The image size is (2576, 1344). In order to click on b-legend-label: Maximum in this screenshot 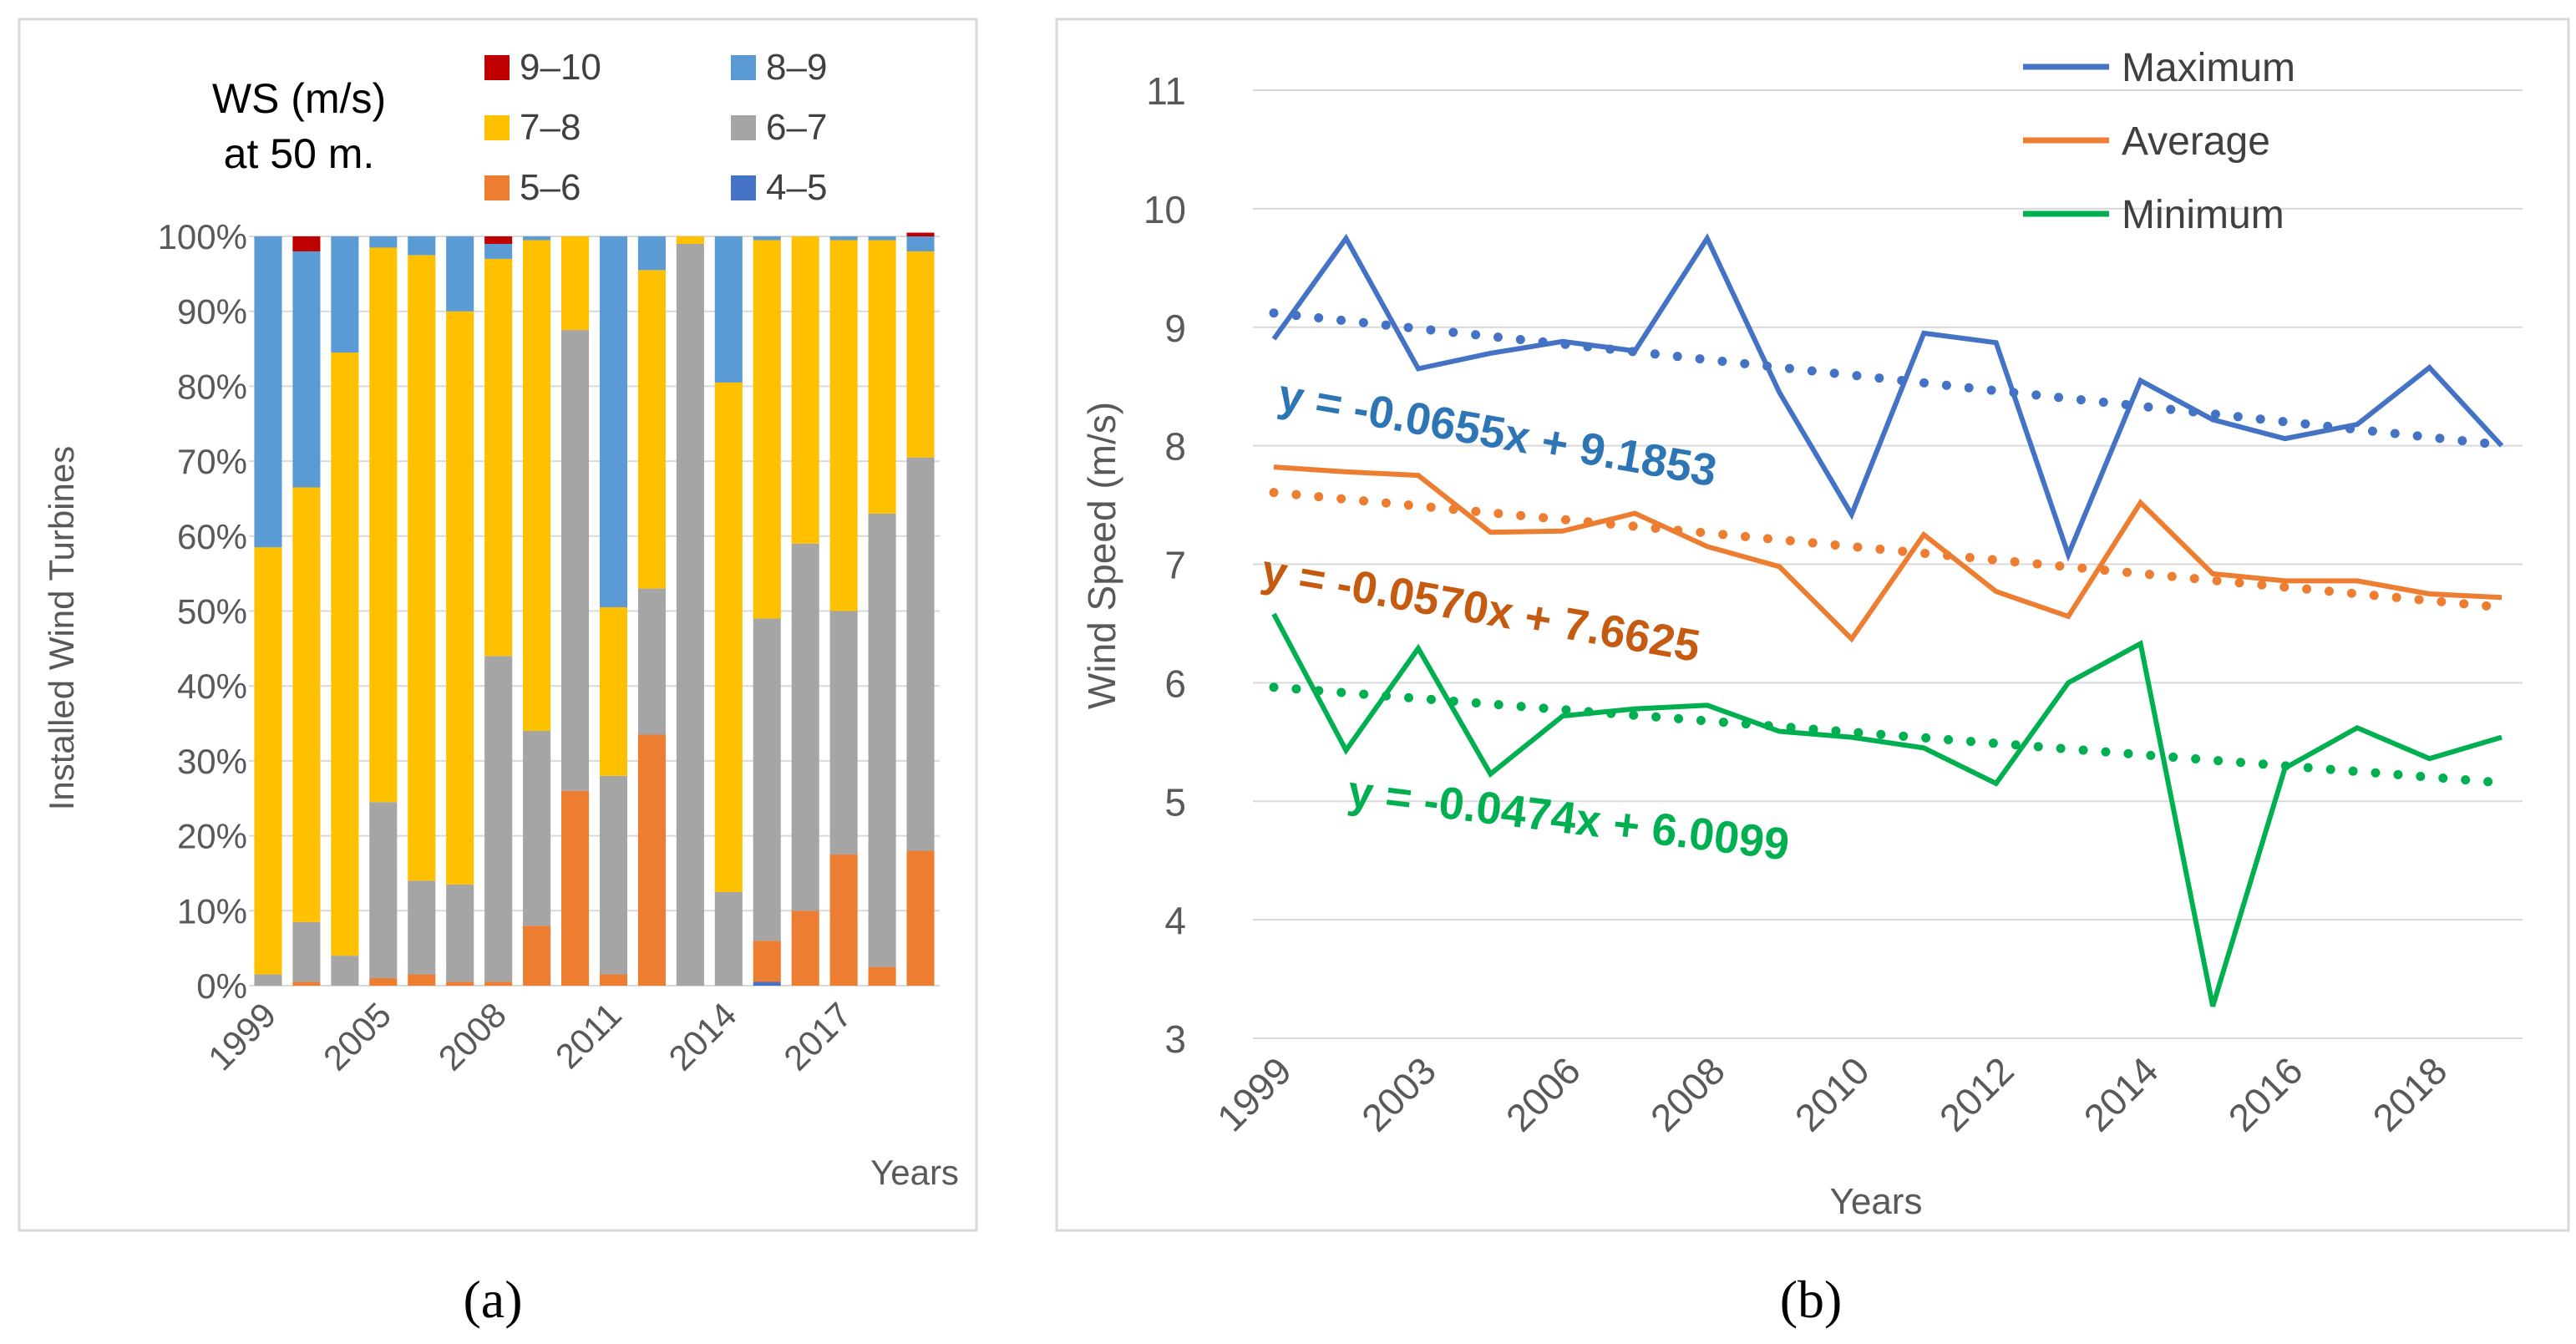, I will do `click(2208, 68)`.